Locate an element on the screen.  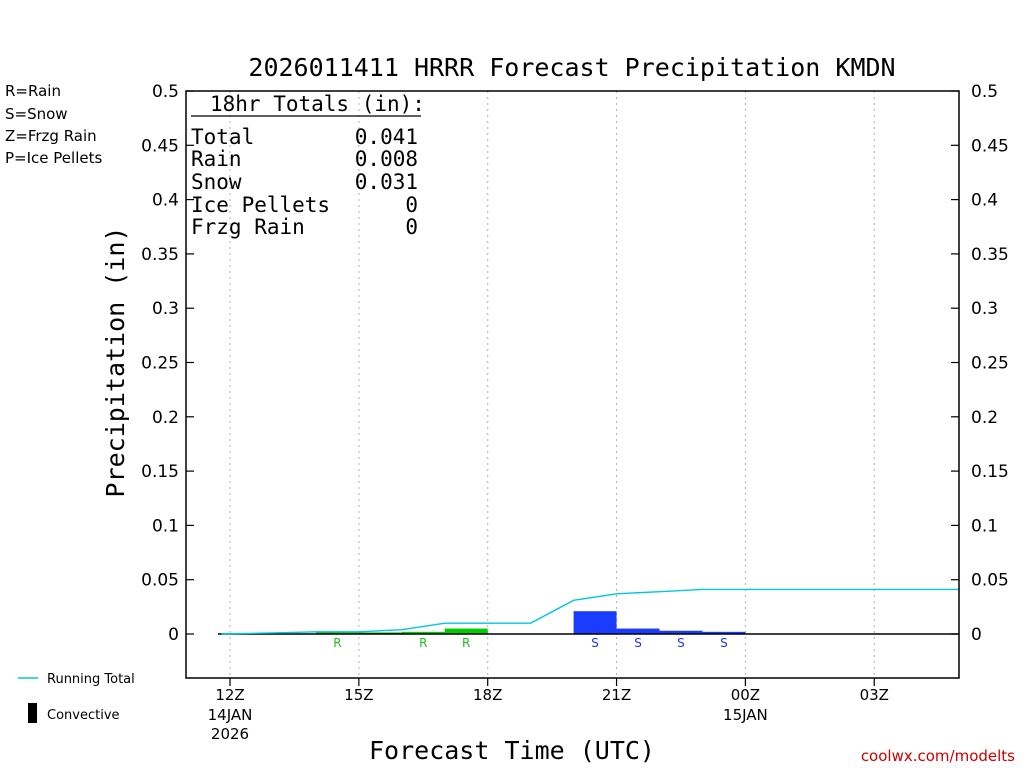
y-tick-label-right: 0.3 is located at coordinates (984, 309).